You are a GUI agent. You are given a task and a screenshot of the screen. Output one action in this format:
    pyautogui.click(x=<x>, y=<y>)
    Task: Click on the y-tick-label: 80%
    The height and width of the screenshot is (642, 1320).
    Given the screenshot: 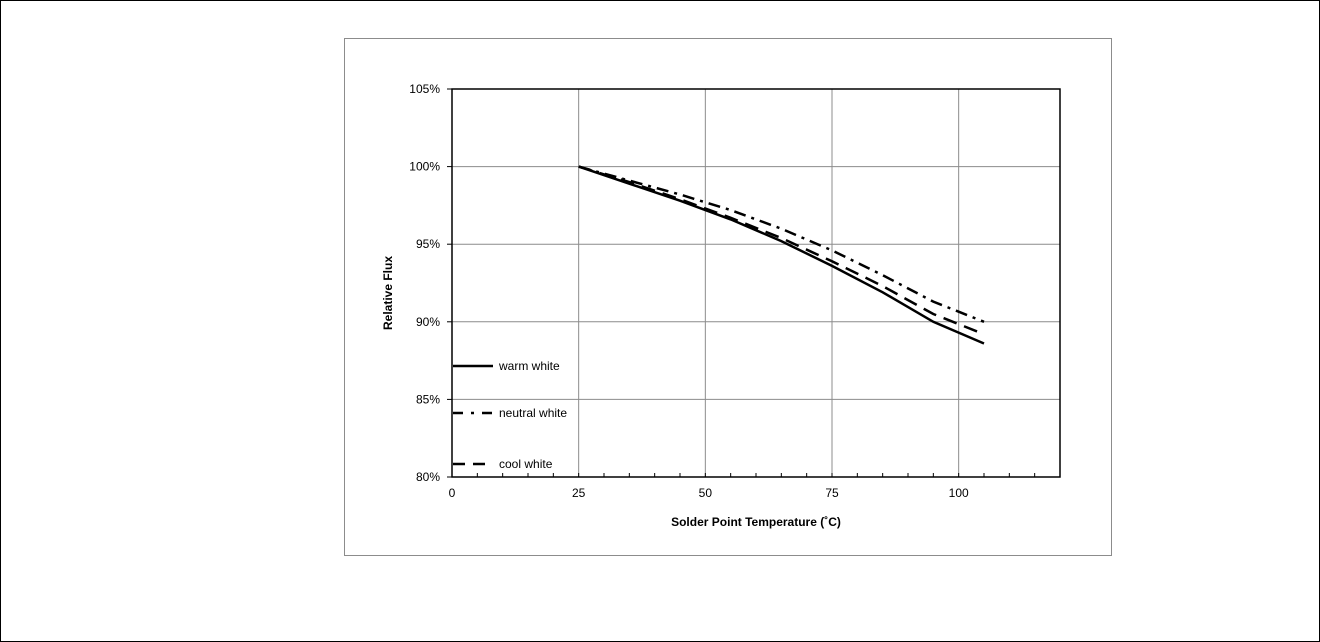 What is the action you would take?
    pyautogui.click(x=428, y=477)
    